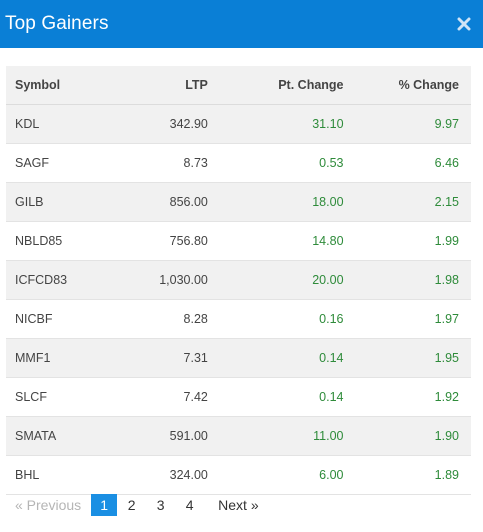 This screenshot has width=483, height=532. What do you see at coordinates (275, 163) in the screenshot?
I see `cell-pt-change: 0.53` at bounding box center [275, 163].